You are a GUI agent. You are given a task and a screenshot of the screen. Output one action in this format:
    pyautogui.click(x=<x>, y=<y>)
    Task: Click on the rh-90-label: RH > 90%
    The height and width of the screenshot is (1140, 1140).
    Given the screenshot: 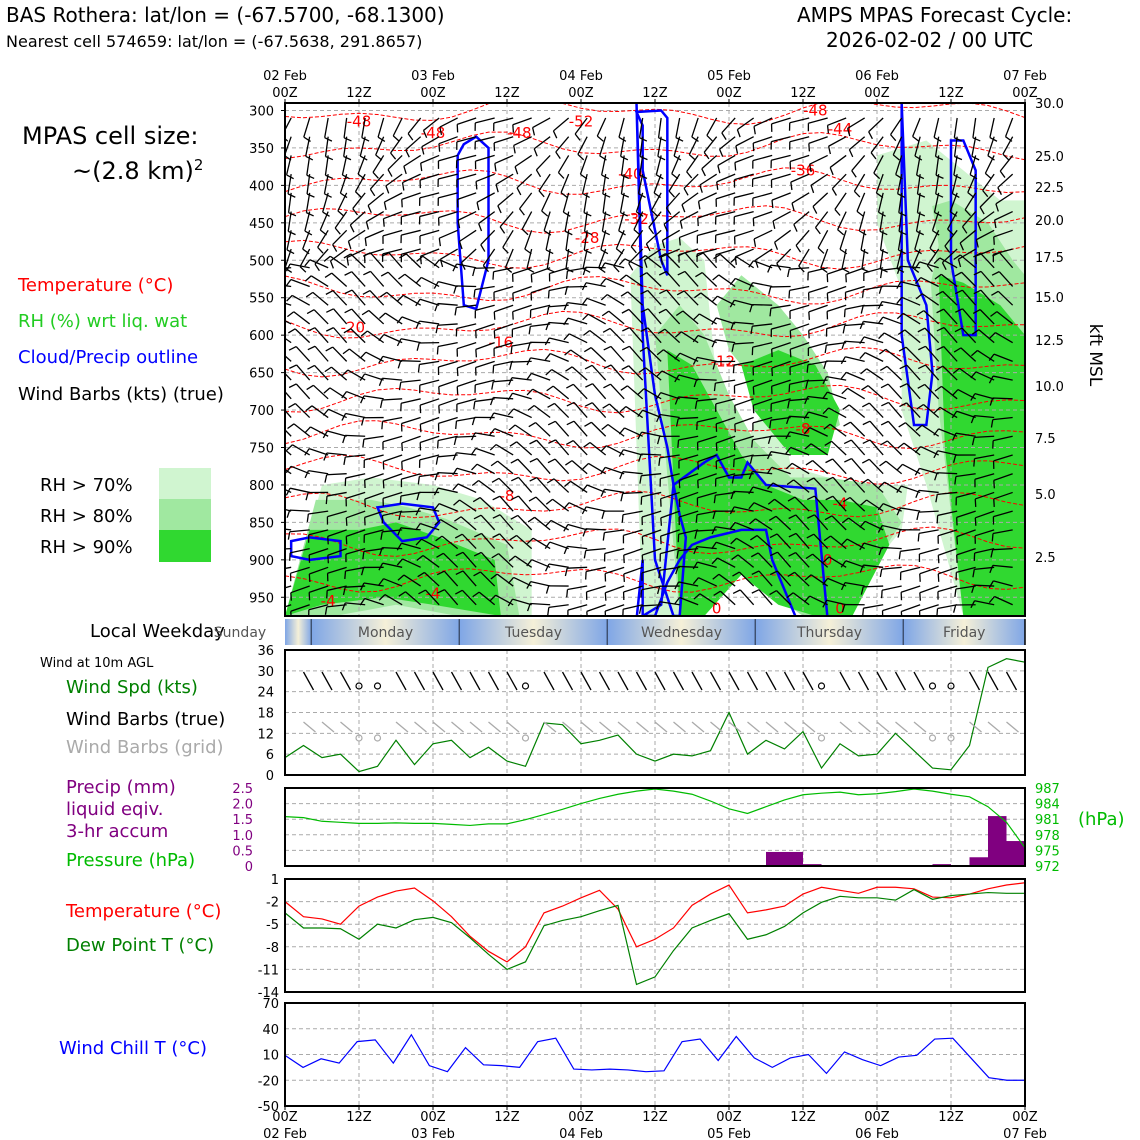 What is the action you would take?
    pyautogui.click(x=86, y=547)
    